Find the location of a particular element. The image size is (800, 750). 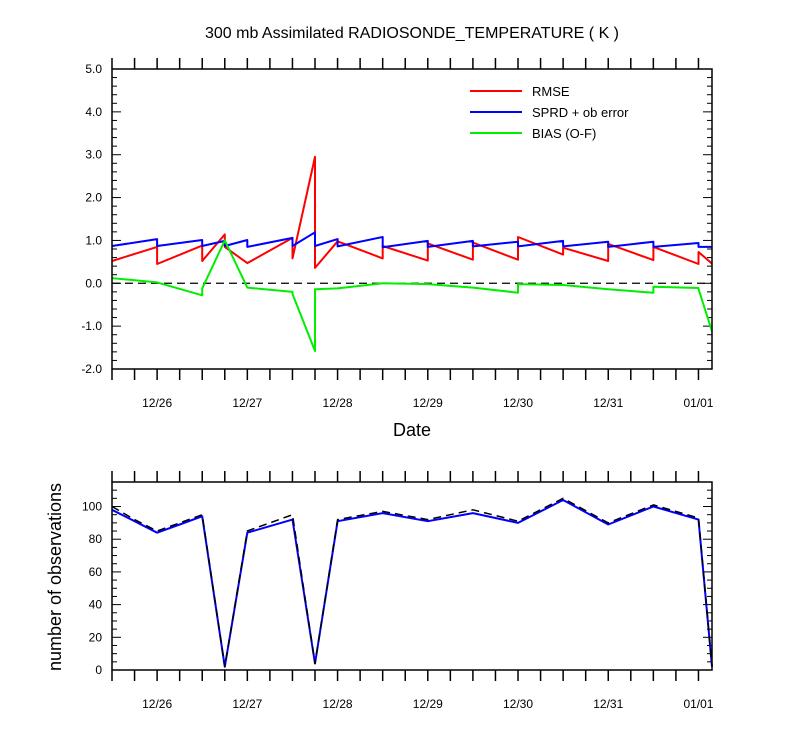

y-tick-label: 5.0 is located at coordinates (93, 69).